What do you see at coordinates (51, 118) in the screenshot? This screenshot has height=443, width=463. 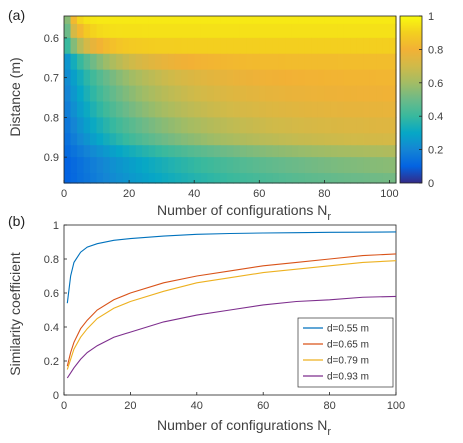 I see `heatmap-y-tick-label: 0.8` at bounding box center [51, 118].